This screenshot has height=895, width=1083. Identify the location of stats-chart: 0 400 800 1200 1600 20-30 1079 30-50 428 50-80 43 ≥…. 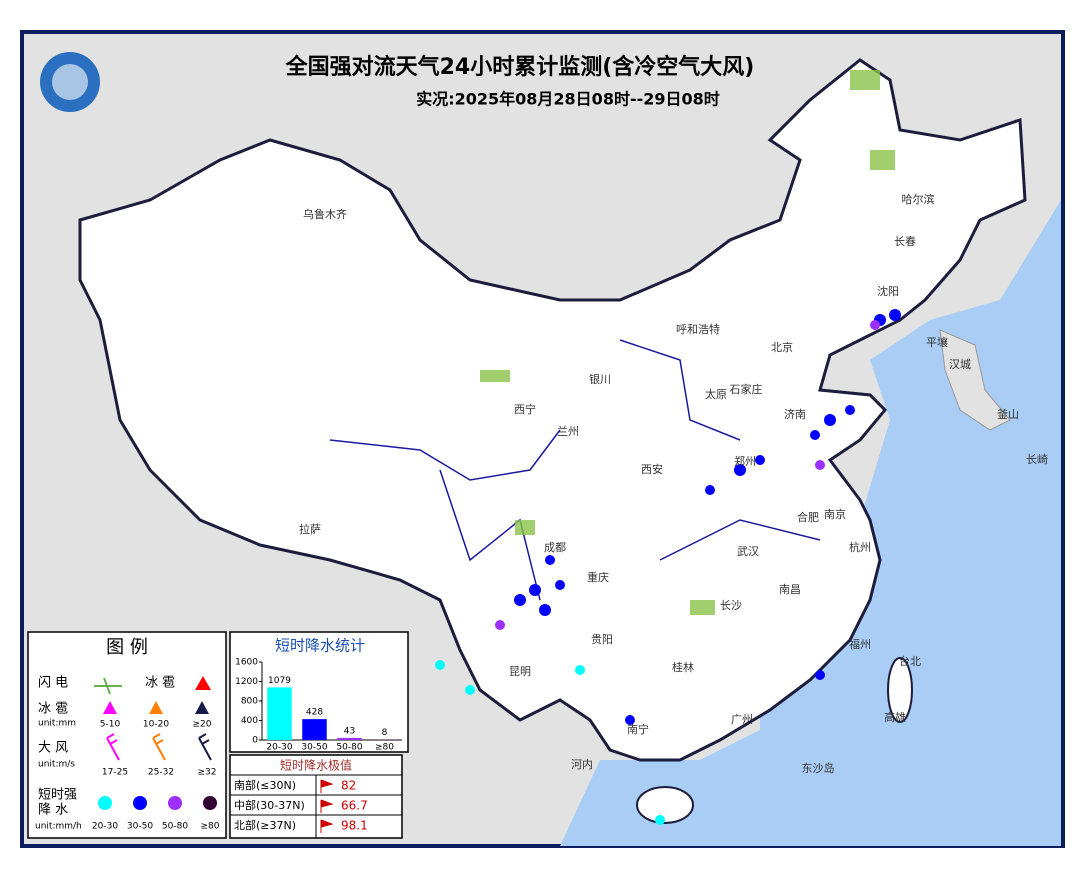
(318, 705).